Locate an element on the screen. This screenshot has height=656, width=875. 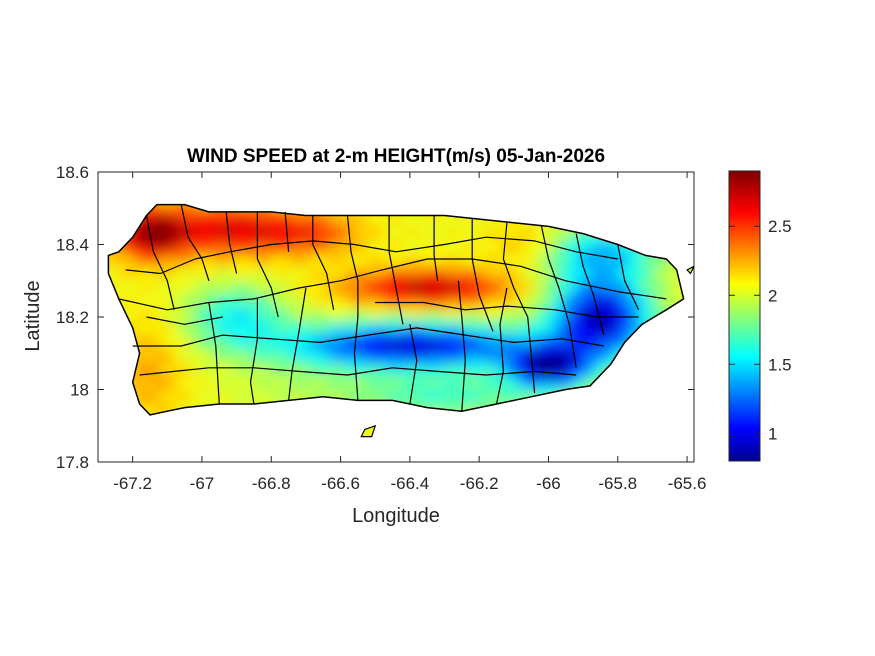
x-tick-label: -66.8 is located at coordinates (271, 483).